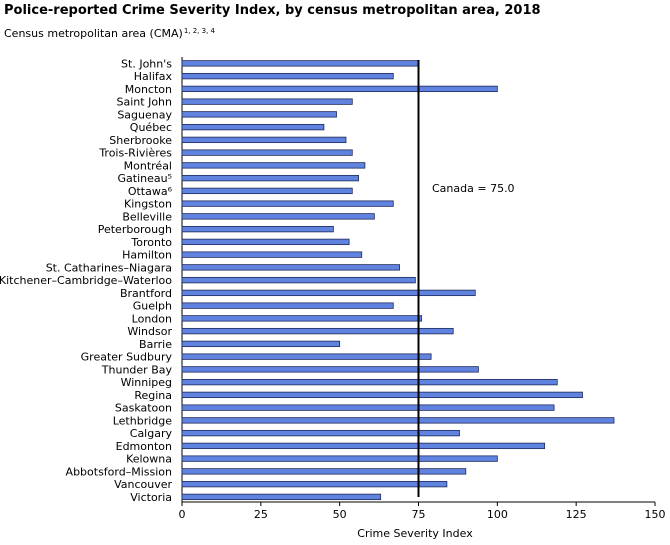  What do you see at coordinates (497, 514) in the screenshot?
I see `x-tick-label: 100` at bounding box center [497, 514].